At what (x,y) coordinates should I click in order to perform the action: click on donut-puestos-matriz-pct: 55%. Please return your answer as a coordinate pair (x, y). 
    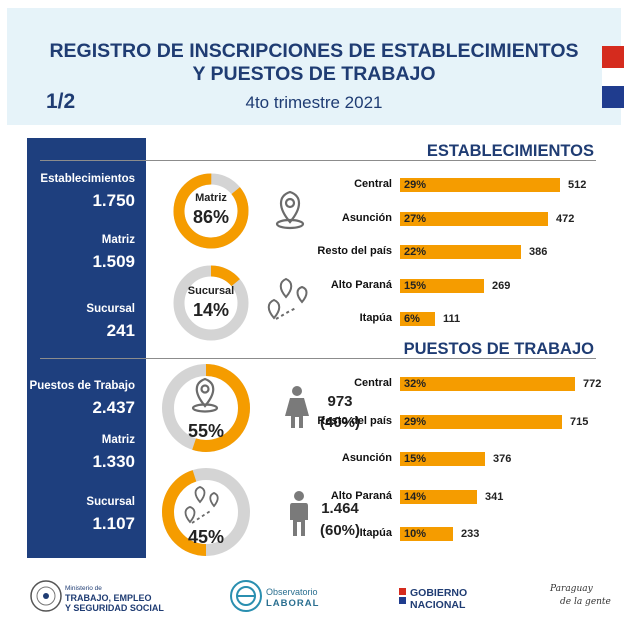
    Looking at the image, I should click on (206, 431).